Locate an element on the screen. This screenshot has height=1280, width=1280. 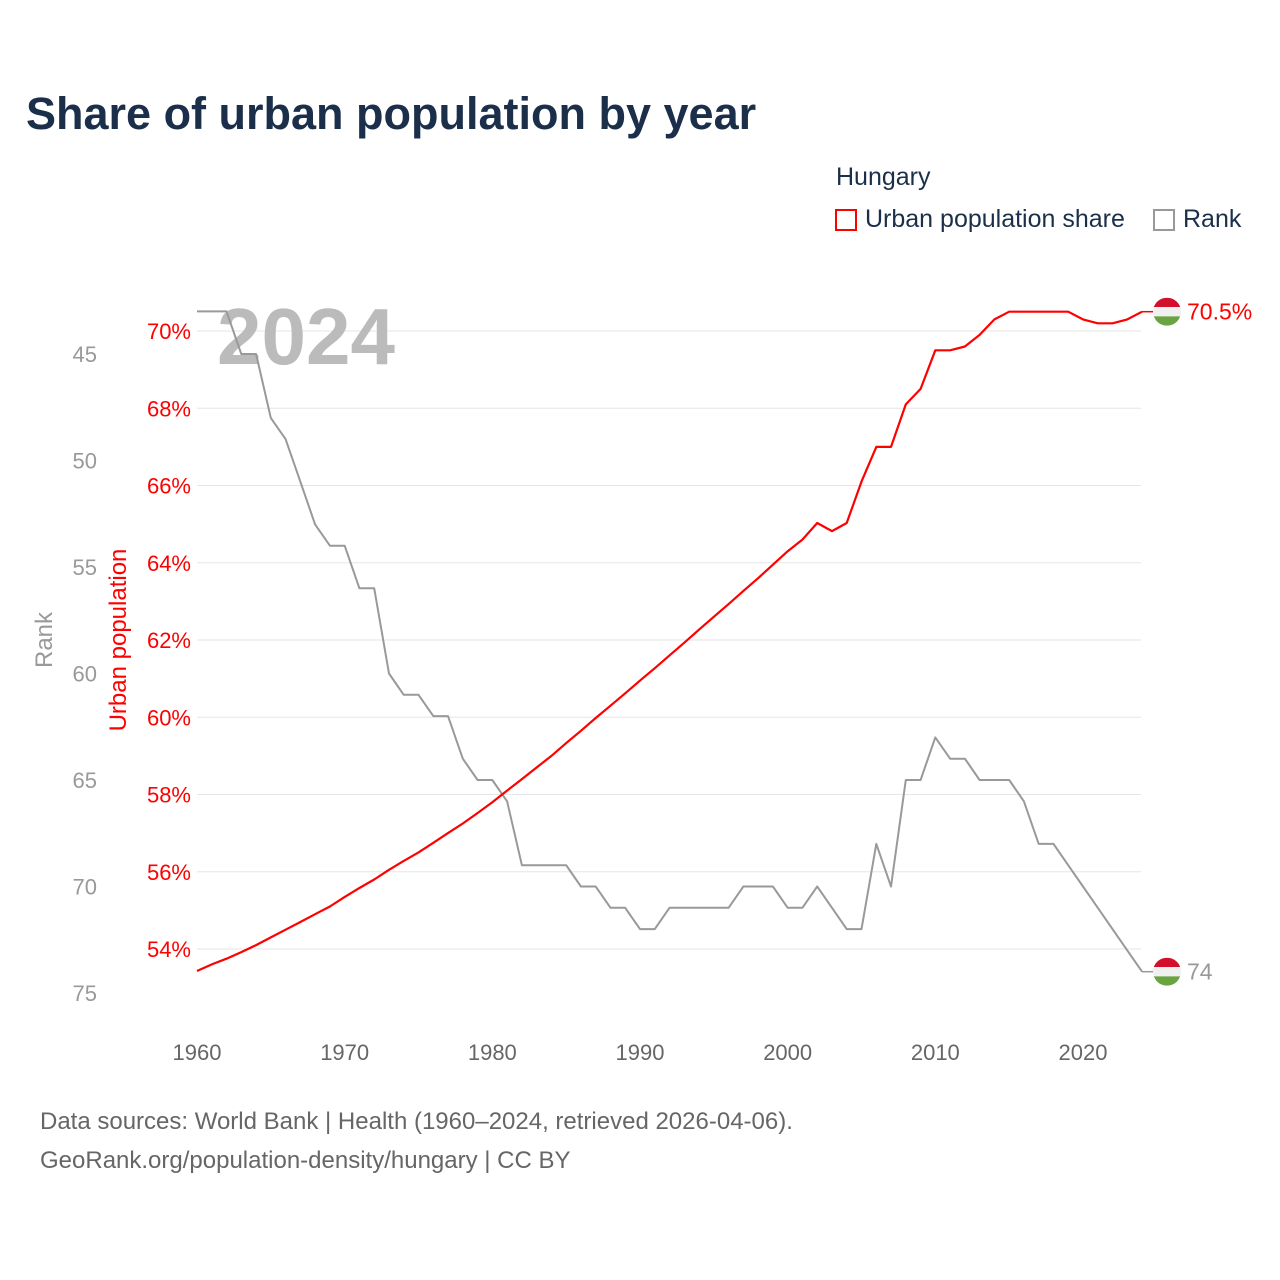
rank-line-end-label: 74 is located at coordinates (1200, 972).